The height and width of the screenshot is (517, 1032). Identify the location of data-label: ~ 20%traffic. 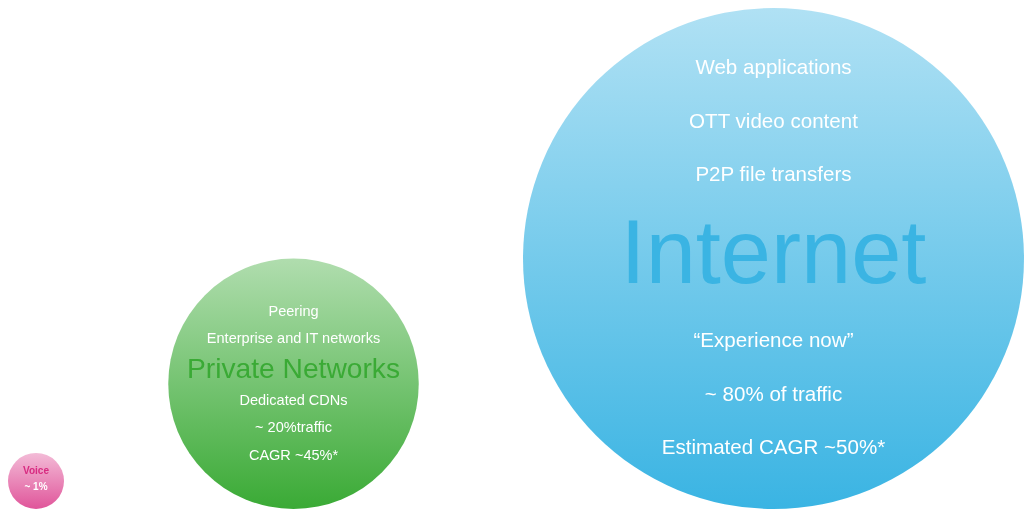
(293, 427).